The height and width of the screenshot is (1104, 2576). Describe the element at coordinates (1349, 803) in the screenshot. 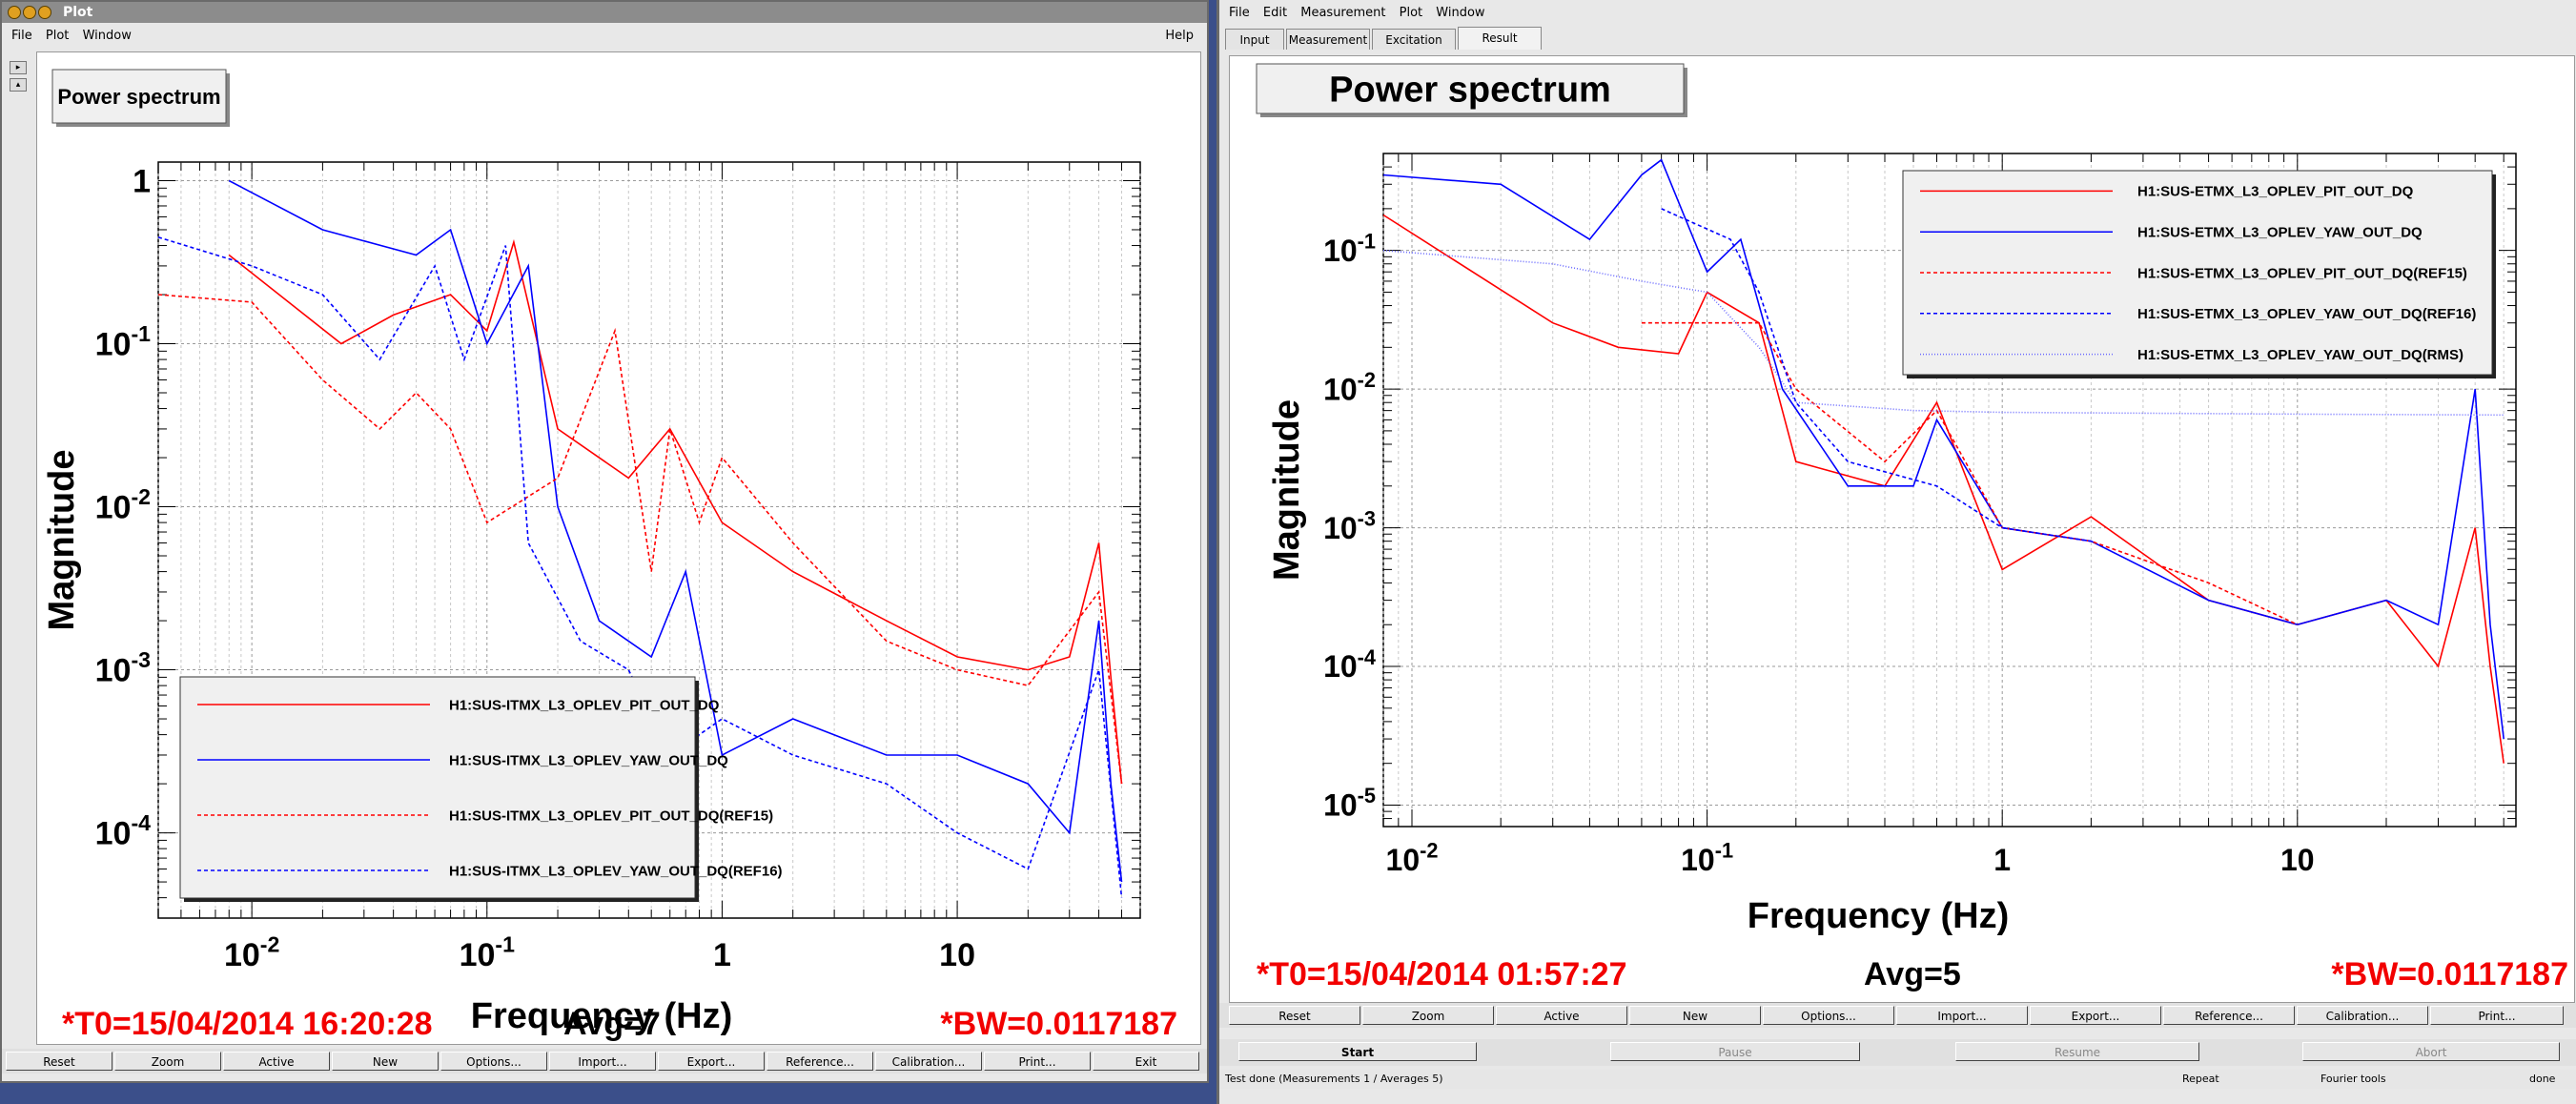

I see `y-tick-label: 10⁻⁵` at that location.